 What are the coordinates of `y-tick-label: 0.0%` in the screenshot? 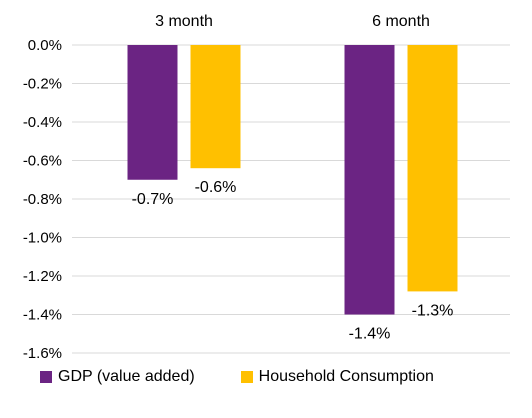 It's located at (45, 45).